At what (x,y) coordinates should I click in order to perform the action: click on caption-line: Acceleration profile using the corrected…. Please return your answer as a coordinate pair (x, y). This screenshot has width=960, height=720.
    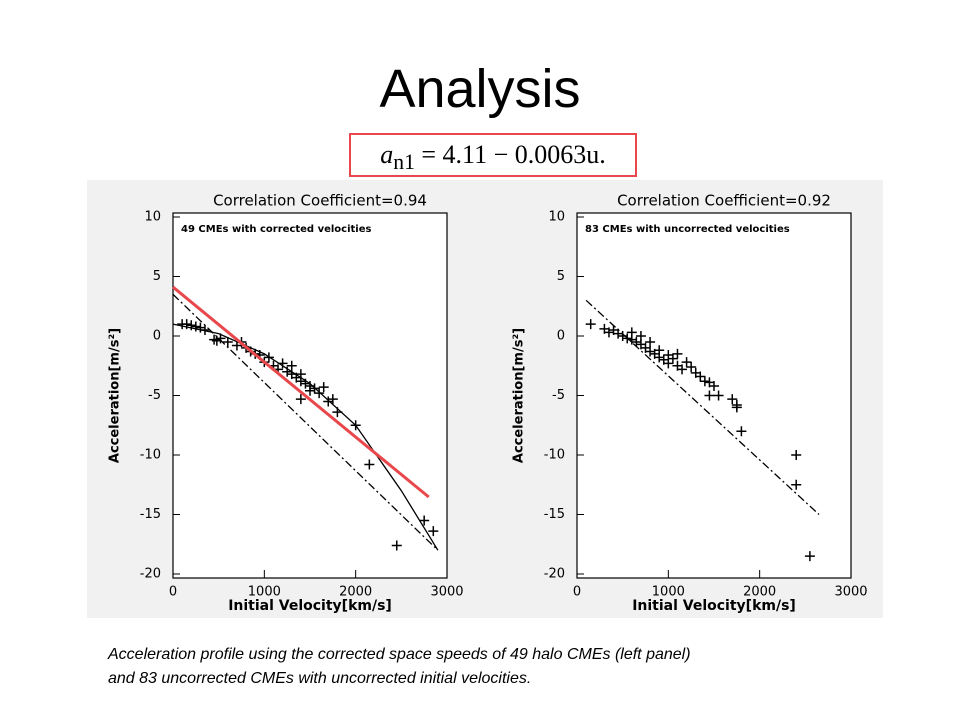
    Looking at the image, I should click on (399, 654).